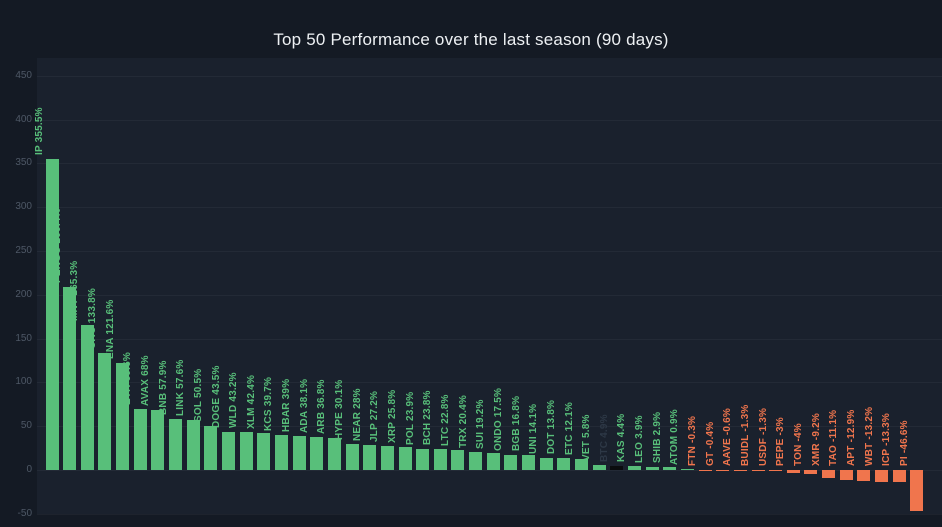 The height and width of the screenshot is (527, 942). What do you see at coordinates (176, 444) in the screenshot?
I see `bar-BNB` at bounding box center [176, 444].